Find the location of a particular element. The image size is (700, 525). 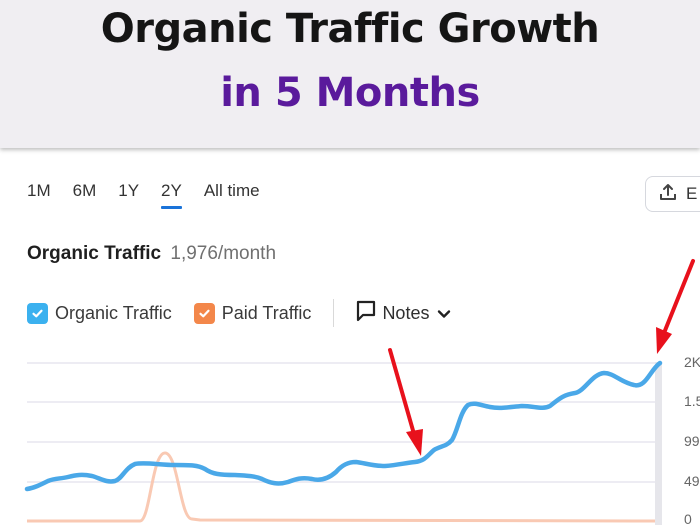

date-range-tabs: 1M 6M 1Y 2Y All time is located at coordinates (154, 195).